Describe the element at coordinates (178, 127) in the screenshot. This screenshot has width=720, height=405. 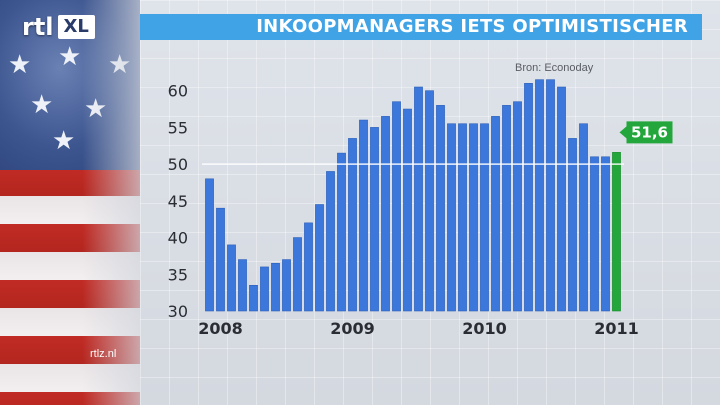
I see `y-tick-label: 55` at that location.